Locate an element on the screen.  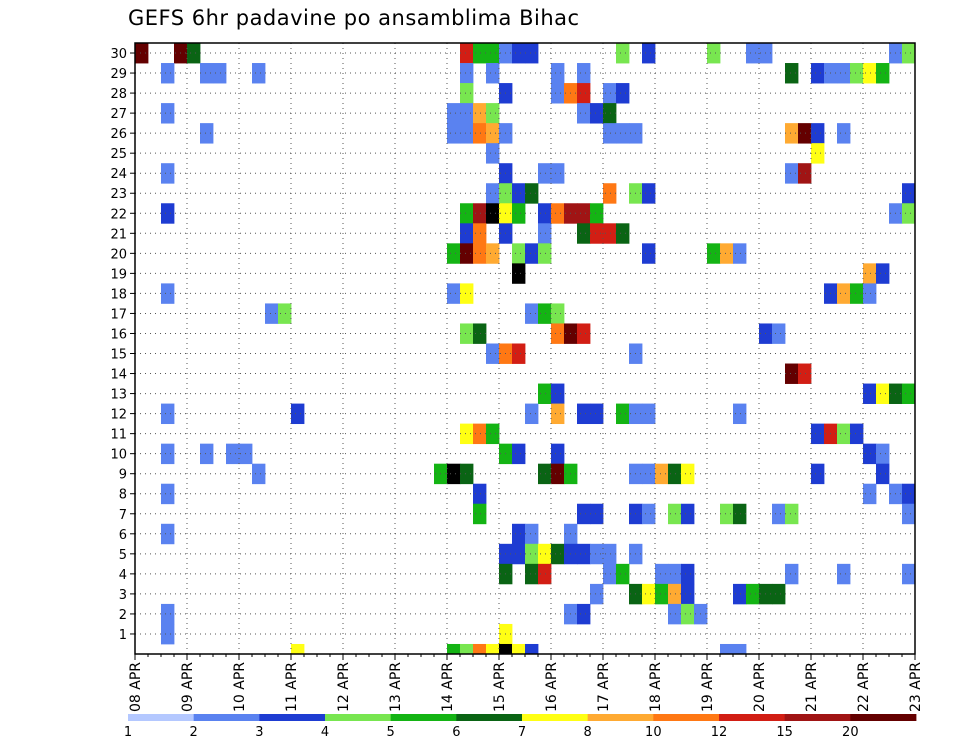
colorbar-label: 2 is located at coordinates (194, 732).